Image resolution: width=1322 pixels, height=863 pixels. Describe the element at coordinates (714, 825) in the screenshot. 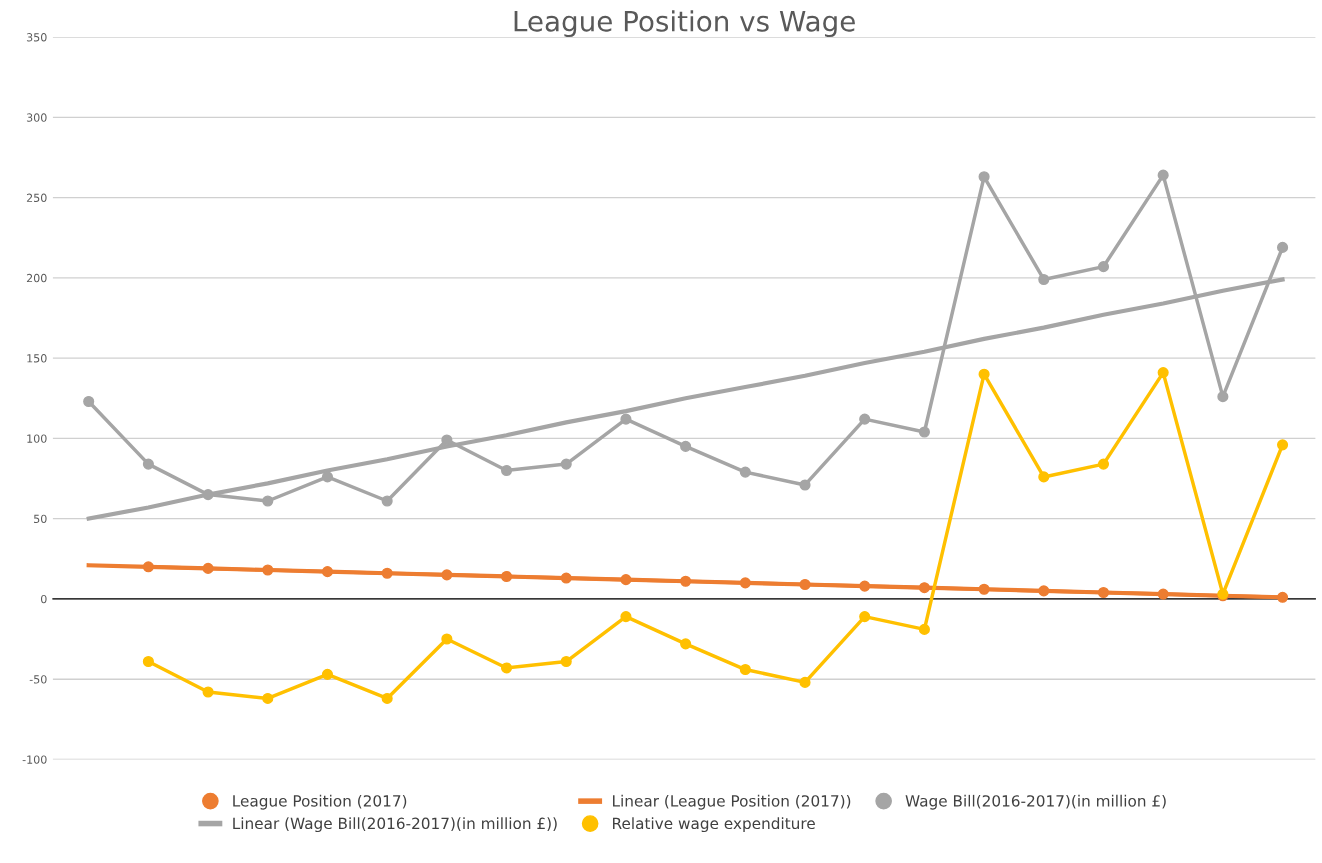

I see `legend-label: Relative wage expenditure` at that location.